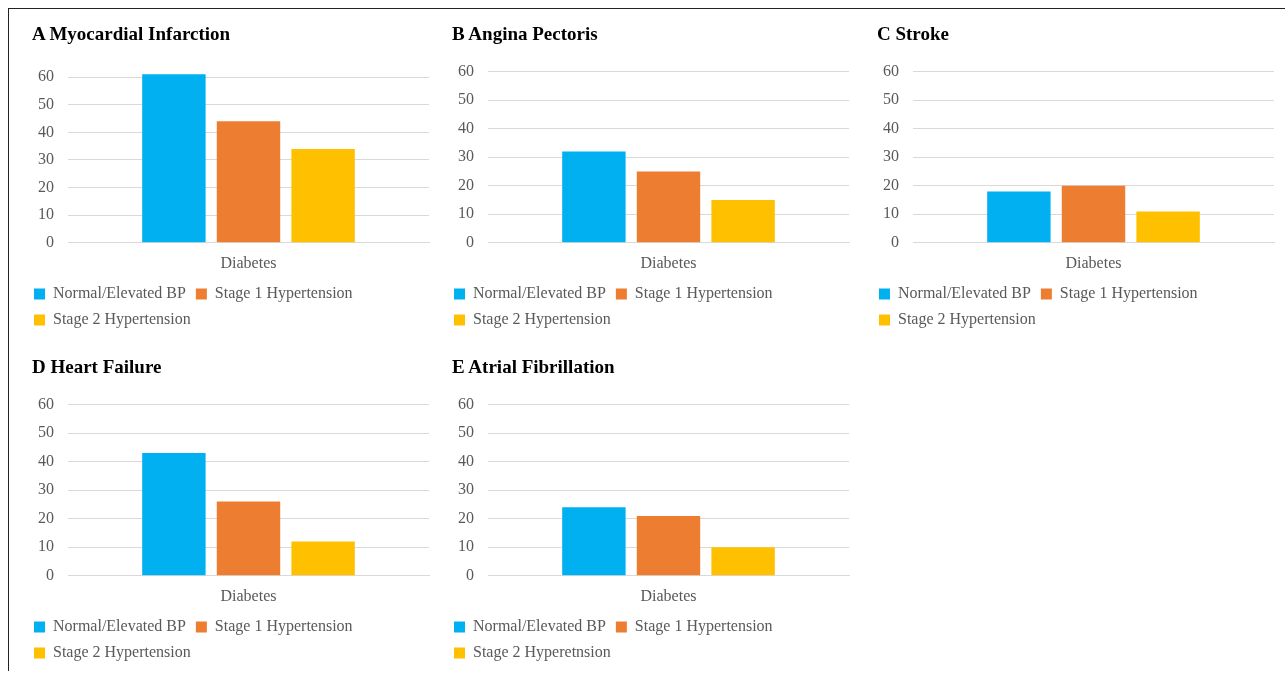  What do you see at coordinates (97, 367) in the screenshot?
I see `chart-title: D Heart Failure` at bounding box center [97, 367].